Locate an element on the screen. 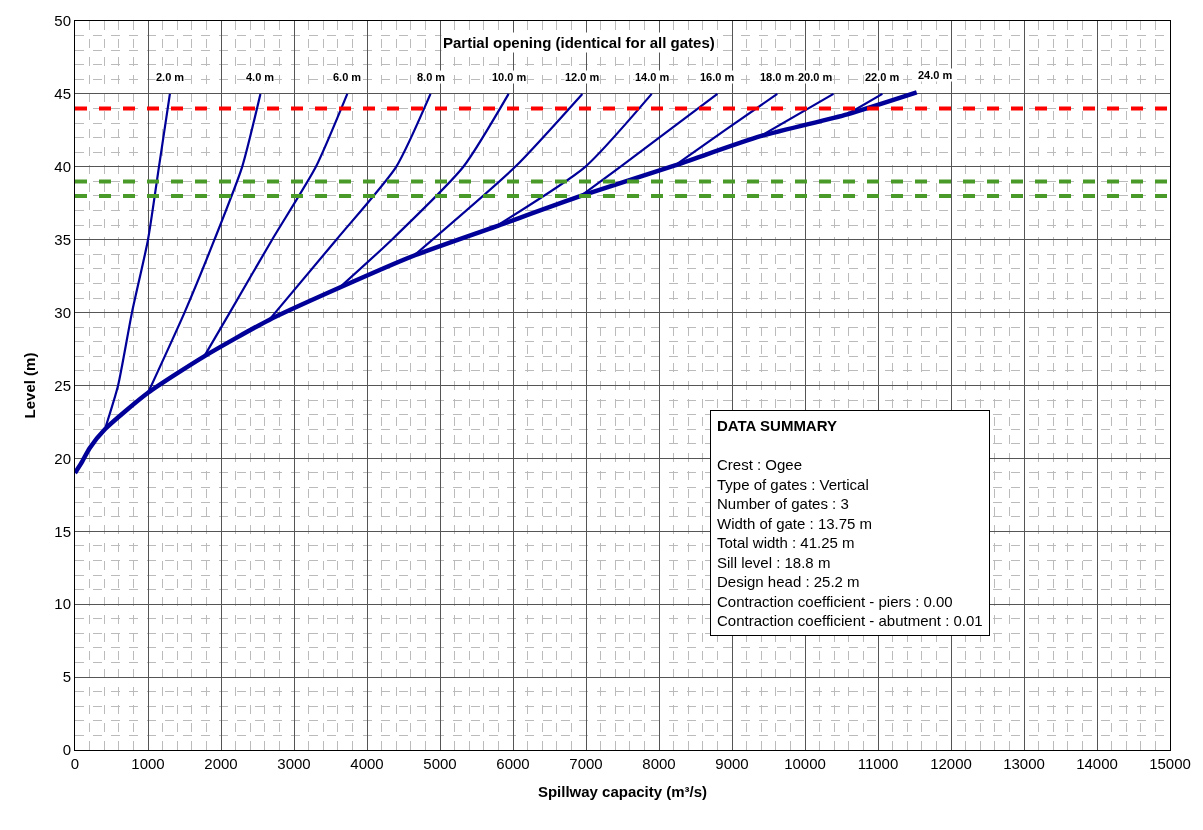  x-tick-label: 12000 is located at coordinates (951, 763).